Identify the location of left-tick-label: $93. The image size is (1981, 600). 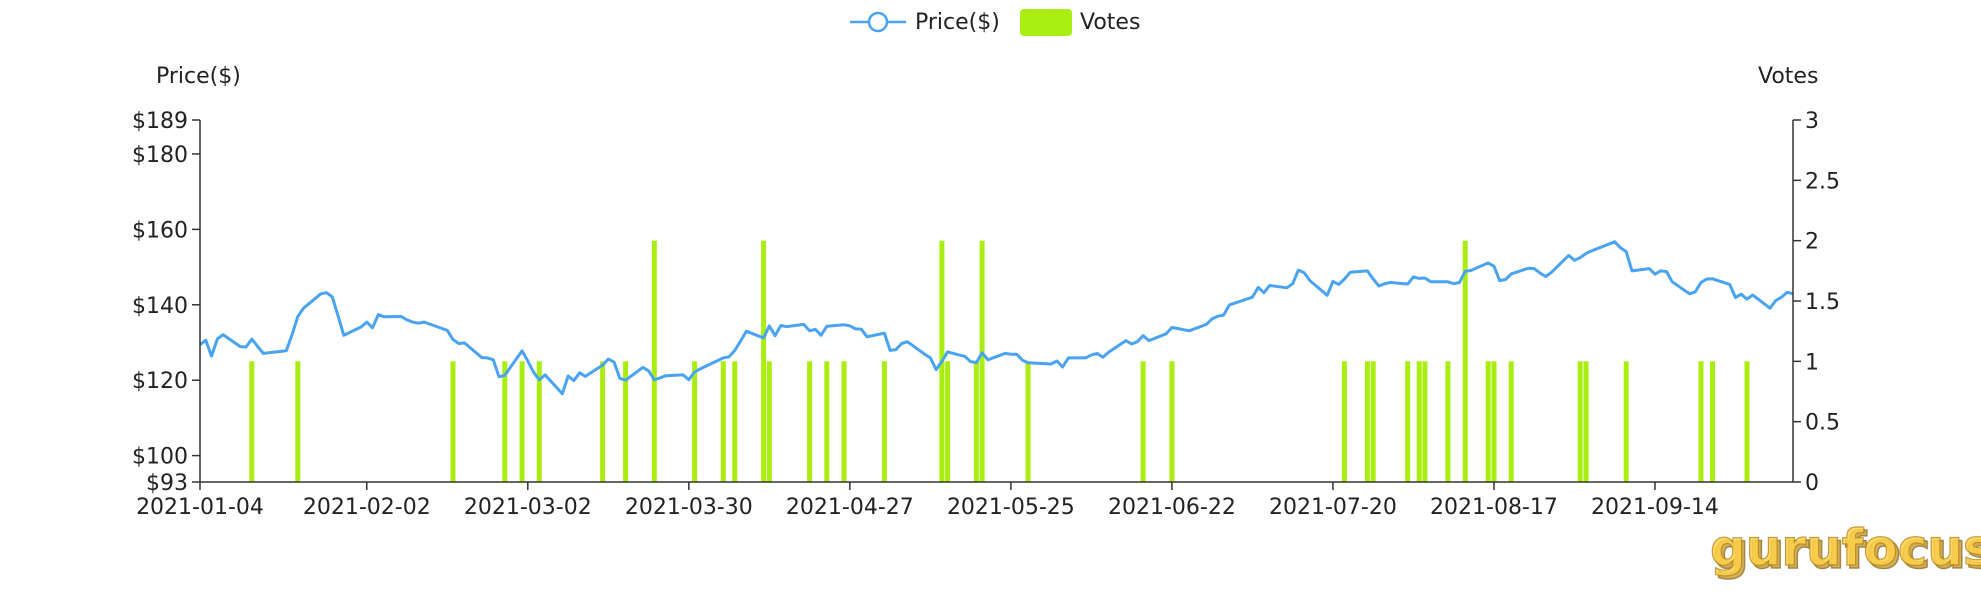
(167, 483).